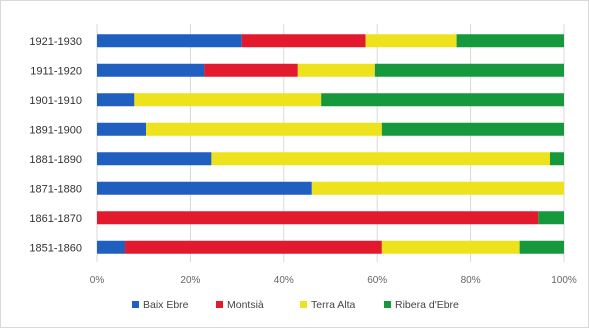  Describe the element at coordinates (56, 71) in the screenshot. I see `category-label: 1911-1920` at that location.